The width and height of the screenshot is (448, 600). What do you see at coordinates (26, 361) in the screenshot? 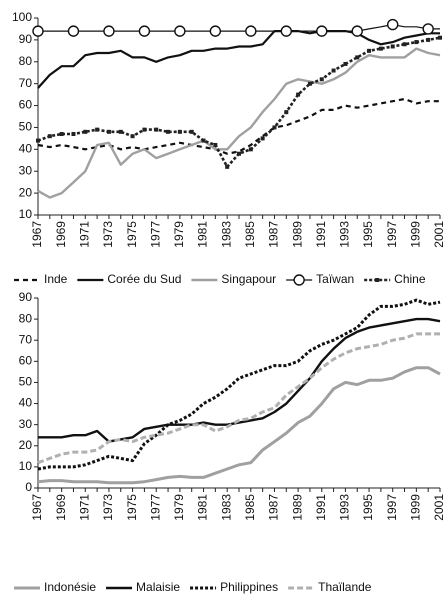
I see `y-tick-label: 60` at bounding box center [26, 361].